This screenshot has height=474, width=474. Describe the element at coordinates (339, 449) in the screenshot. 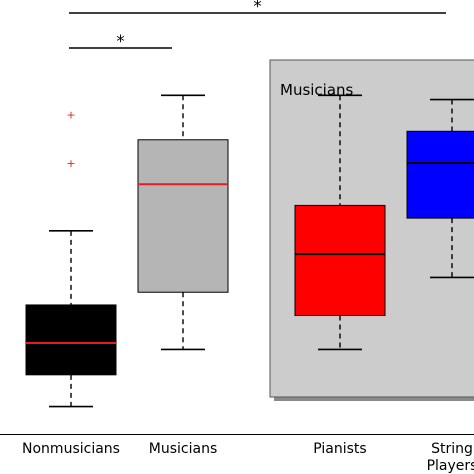

I see `x-tick-label: Pianists` at that location.